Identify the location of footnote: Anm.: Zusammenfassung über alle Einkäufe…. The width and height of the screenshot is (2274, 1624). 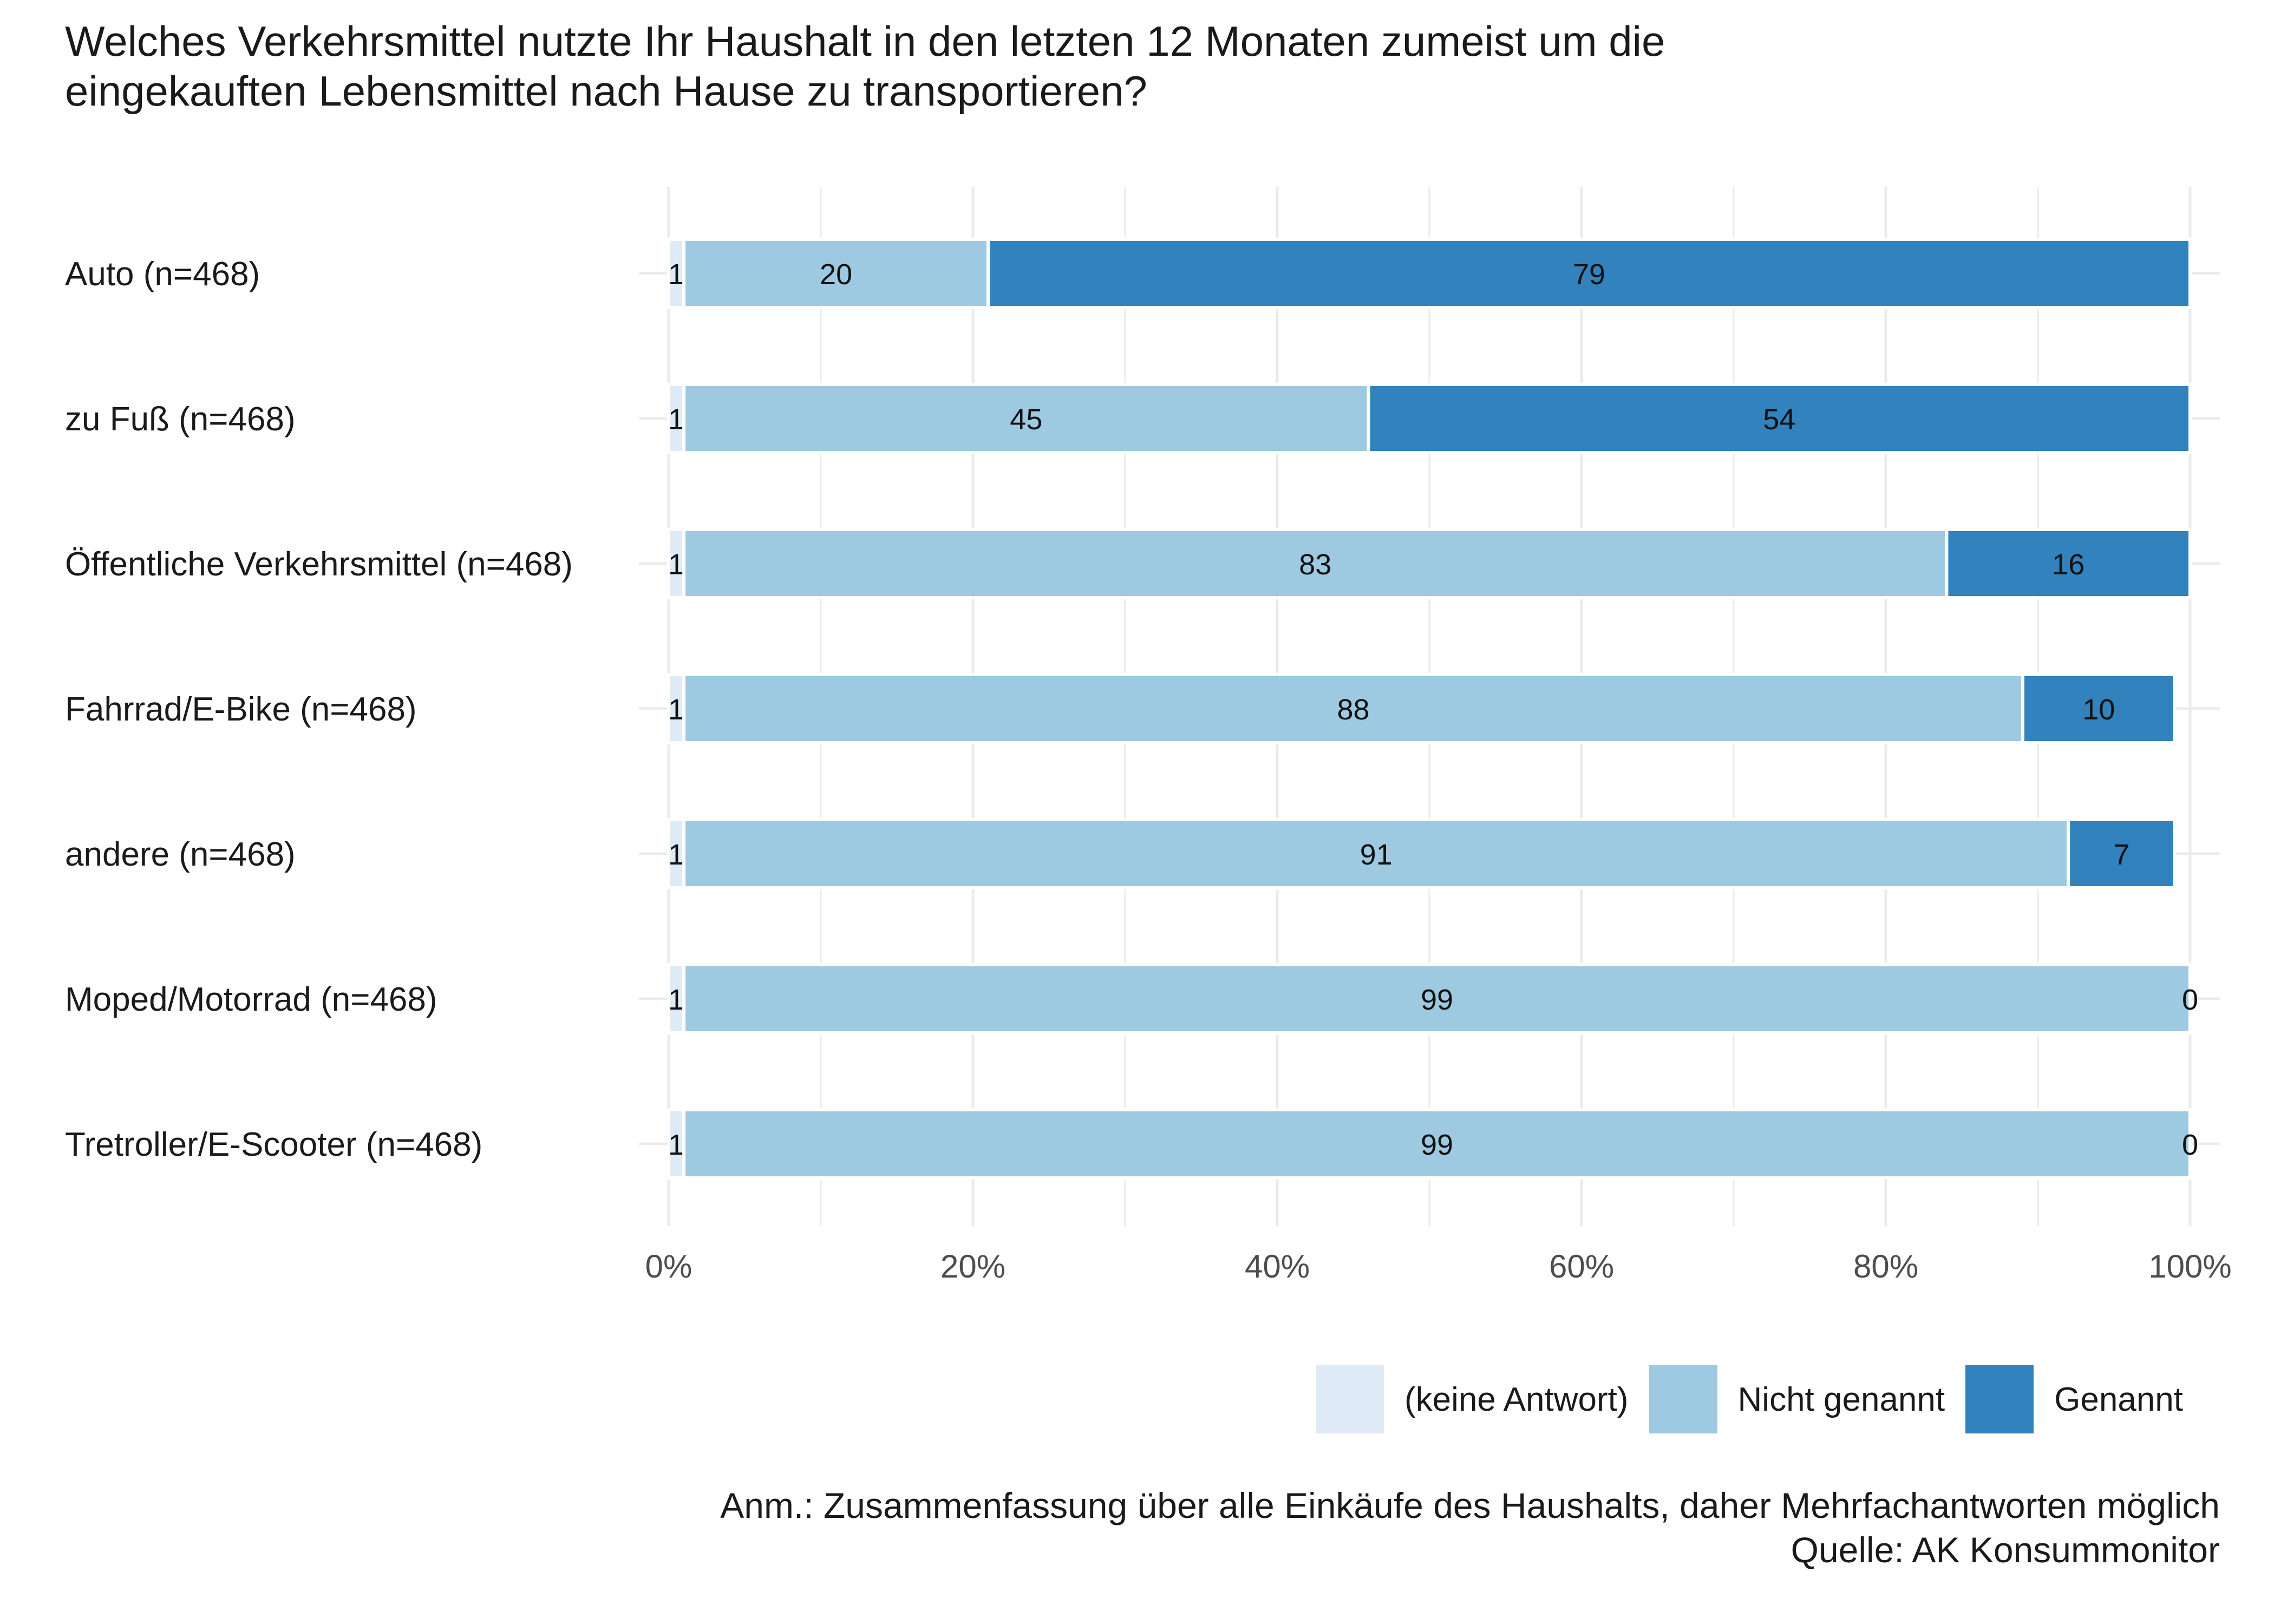
(1470, 1527).